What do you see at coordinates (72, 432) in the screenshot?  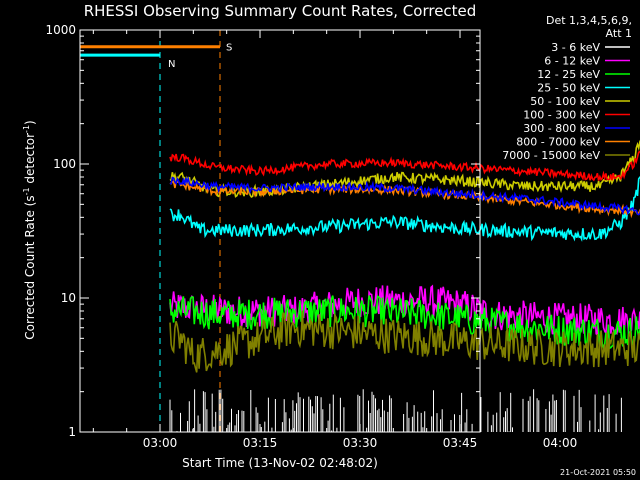 I see `y-tick-label: 1` at bounding box center [72, 432].